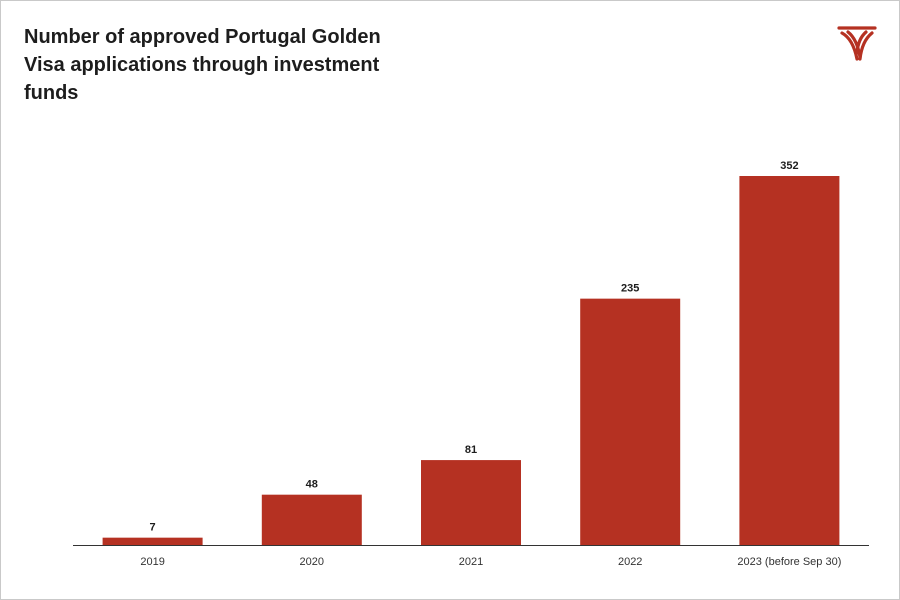 Image resolution: width=900 pixels, height=600 pixels. I want to click on brand-logo-strokes, so click(857, 43).